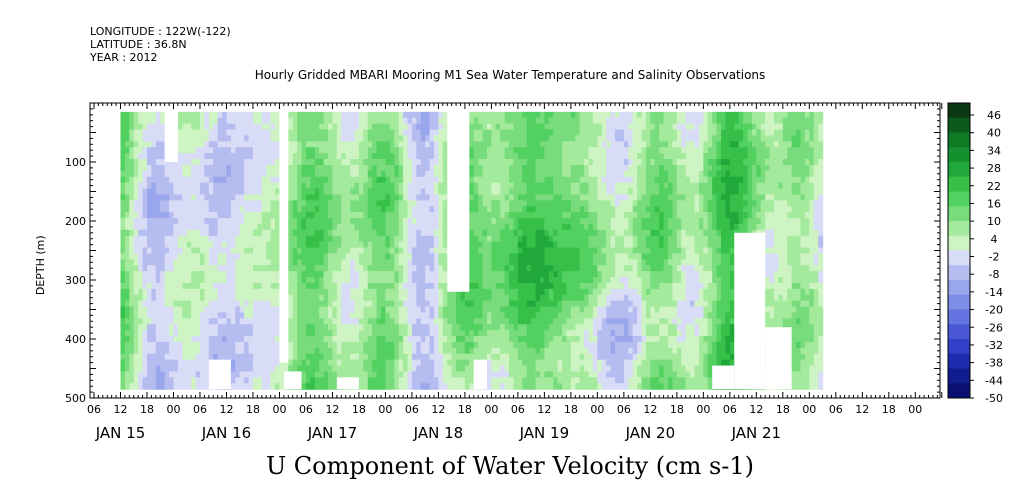 The width and height of the screenshot is (1009, 504). I want to click on colorbar-tick-label: 22, so click(994, 186).